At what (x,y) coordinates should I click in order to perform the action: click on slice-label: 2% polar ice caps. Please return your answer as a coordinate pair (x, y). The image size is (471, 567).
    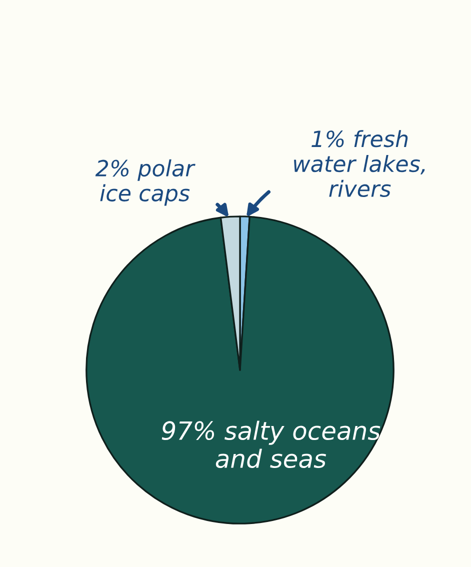
    Looking at the image, I should click on (145, 182).